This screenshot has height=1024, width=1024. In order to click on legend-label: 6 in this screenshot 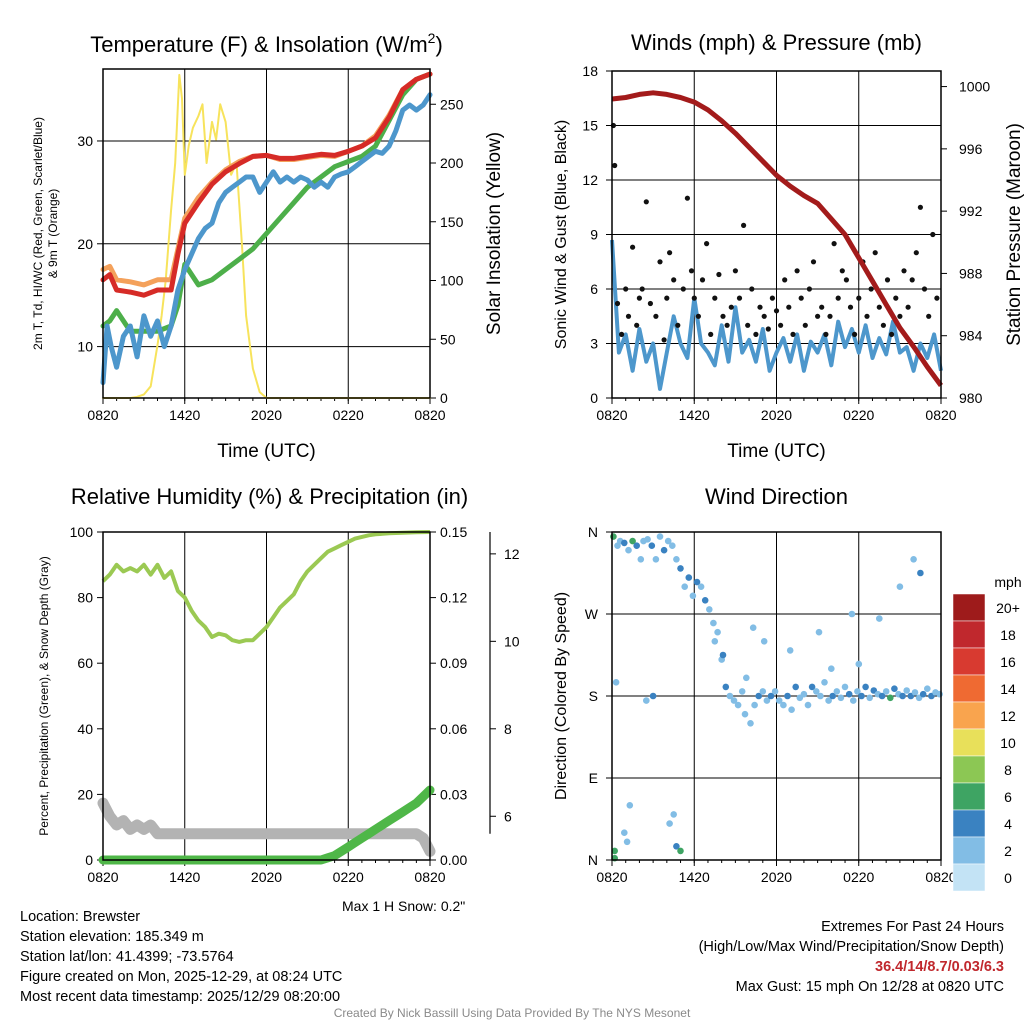, I will do `click(1008, 797)`.